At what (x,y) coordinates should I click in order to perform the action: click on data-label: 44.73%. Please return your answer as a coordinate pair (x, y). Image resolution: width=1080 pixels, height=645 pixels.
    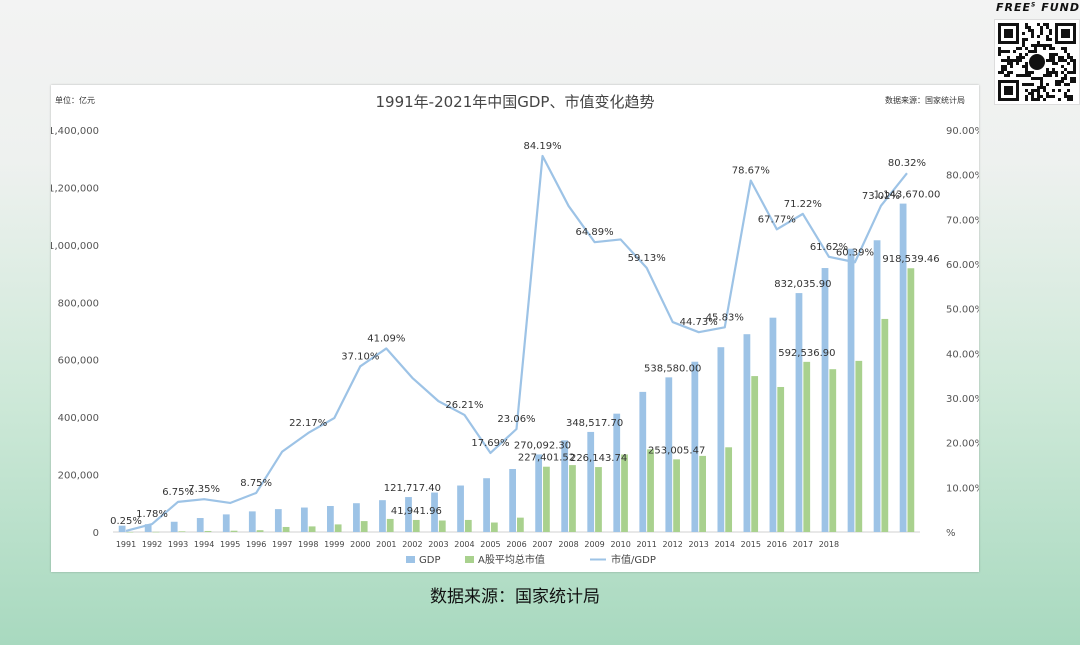
    Looking at the image, I should click on (699, 322).